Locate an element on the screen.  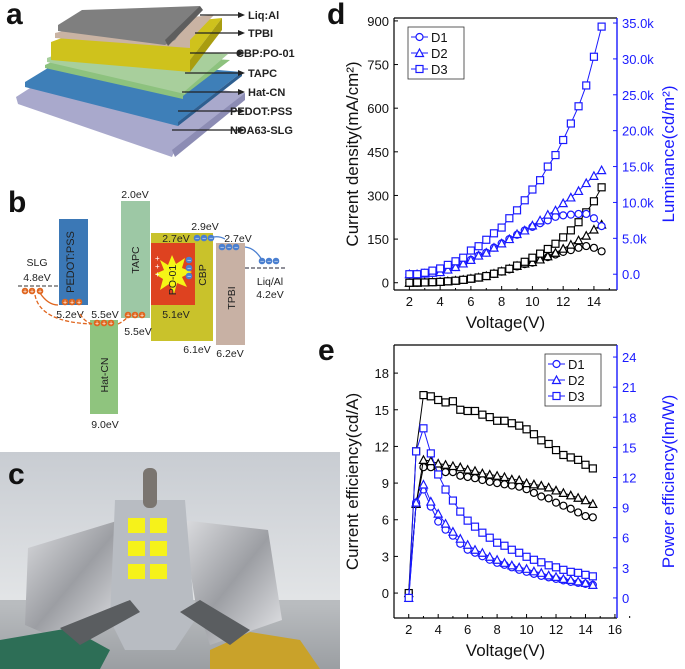
cbp-label: CBP is located at coordinates (203, 275).